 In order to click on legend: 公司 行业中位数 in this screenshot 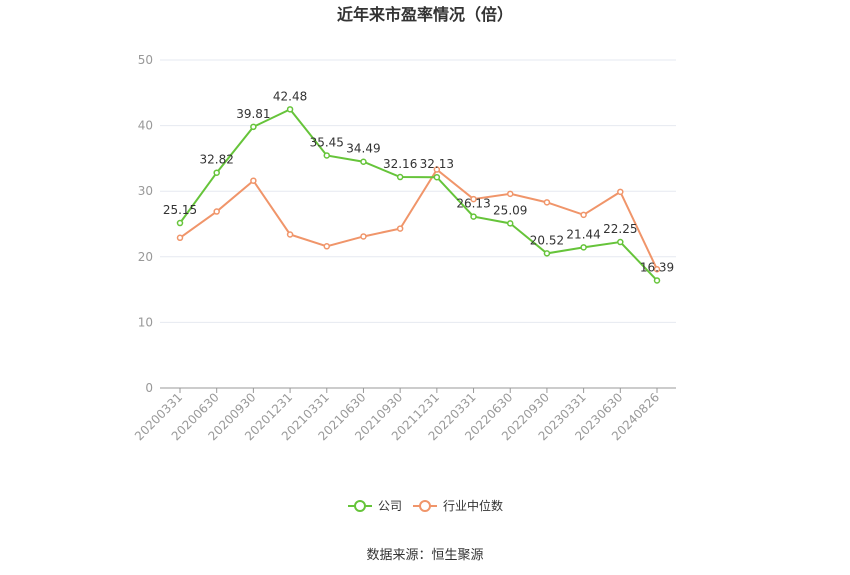, I will do `click(425, 505)`.